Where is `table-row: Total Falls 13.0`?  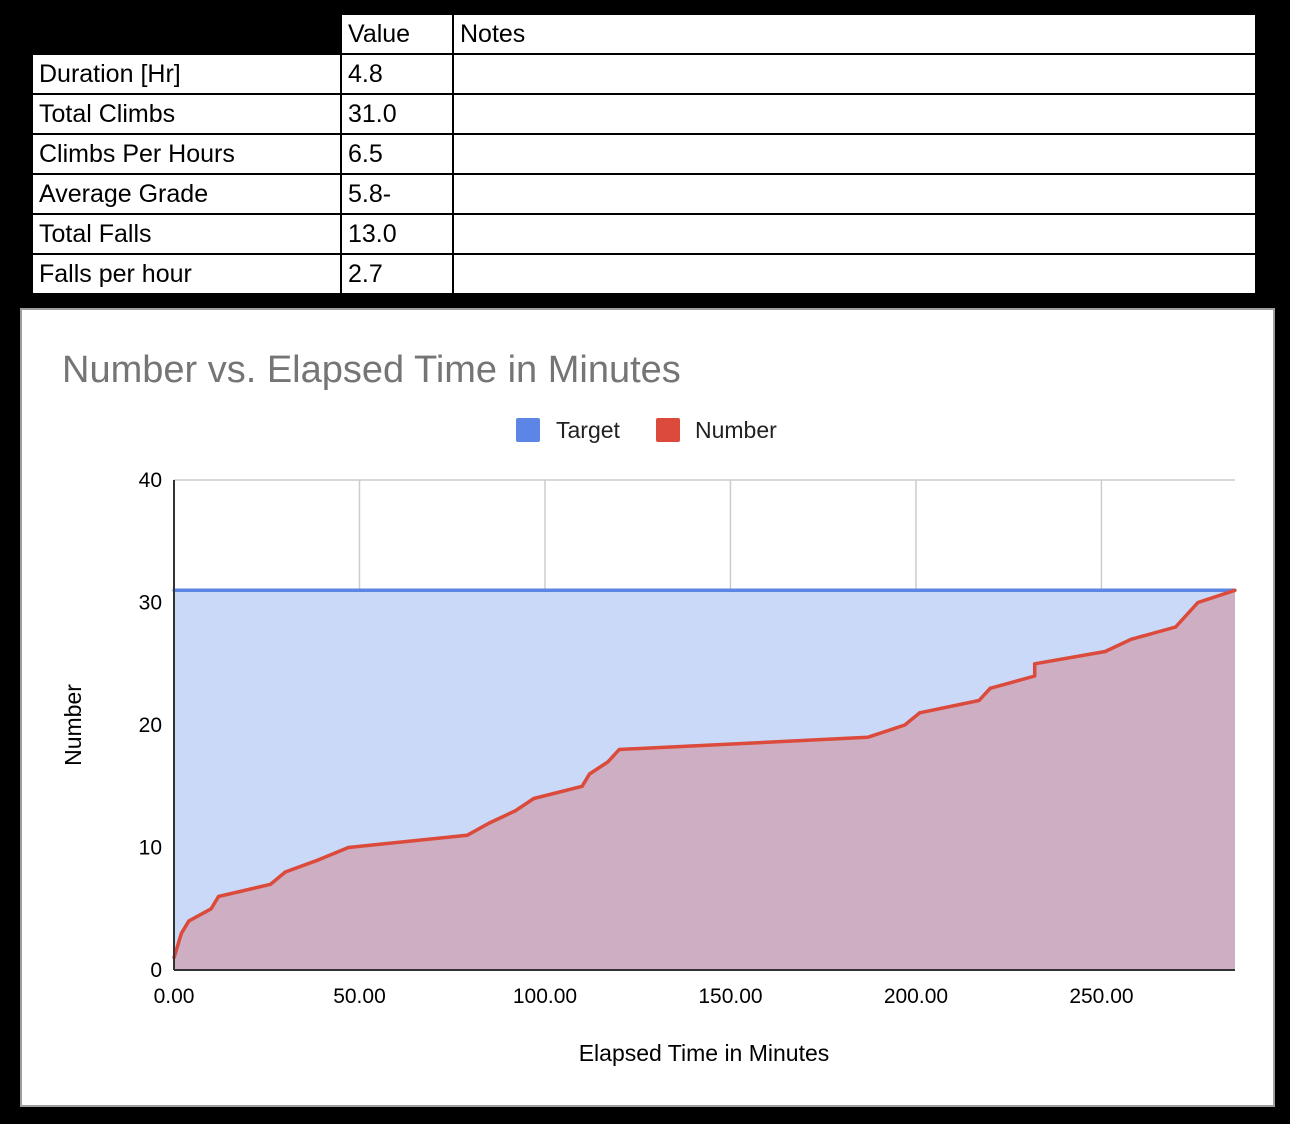
table-row: Total Falls 13.0 is located at coordinates (644, 234).